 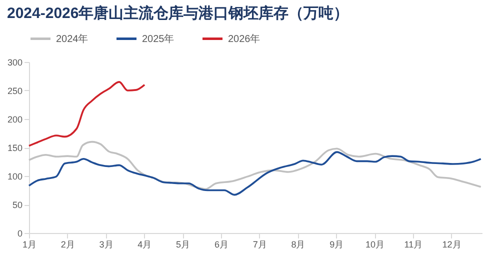 I want to click on x-tick-label: 1月, so click(x=29, y=245).